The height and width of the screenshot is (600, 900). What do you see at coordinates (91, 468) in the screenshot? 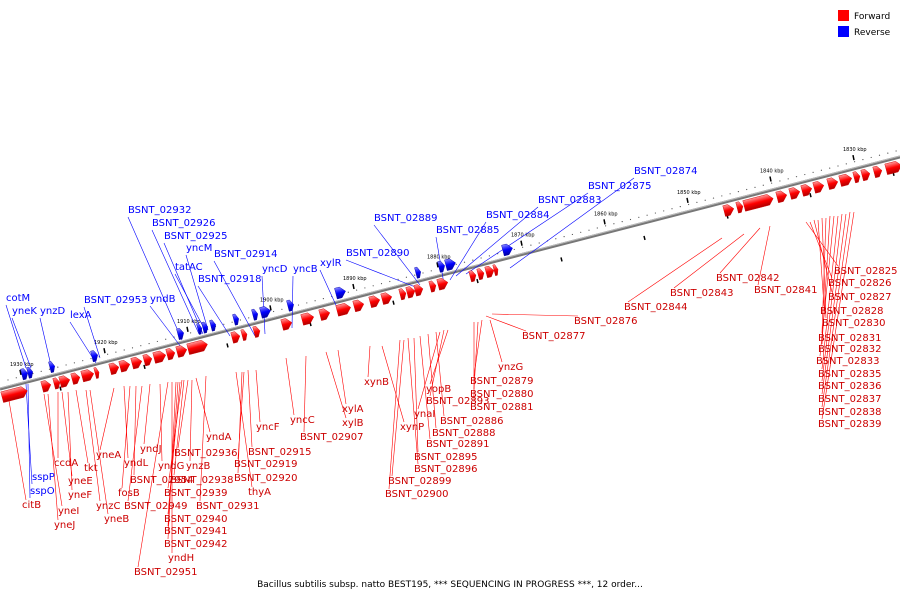
I see `forward-gene-label: tkt` at bounding box center [91, 468].